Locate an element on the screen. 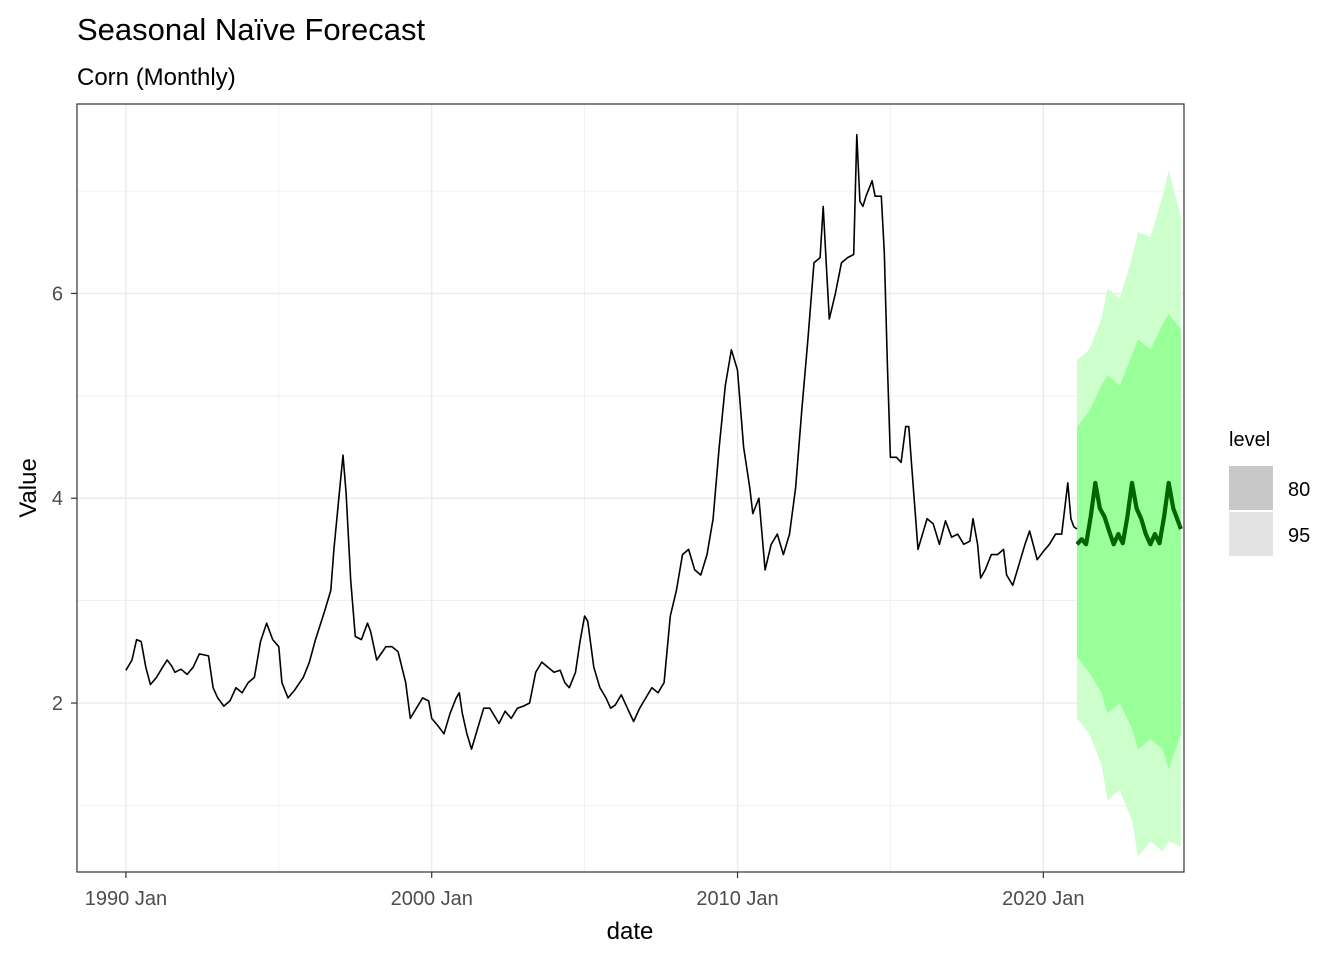 The image size is (1344, 960). legend-title: level is located at coordinates (1249, 440).